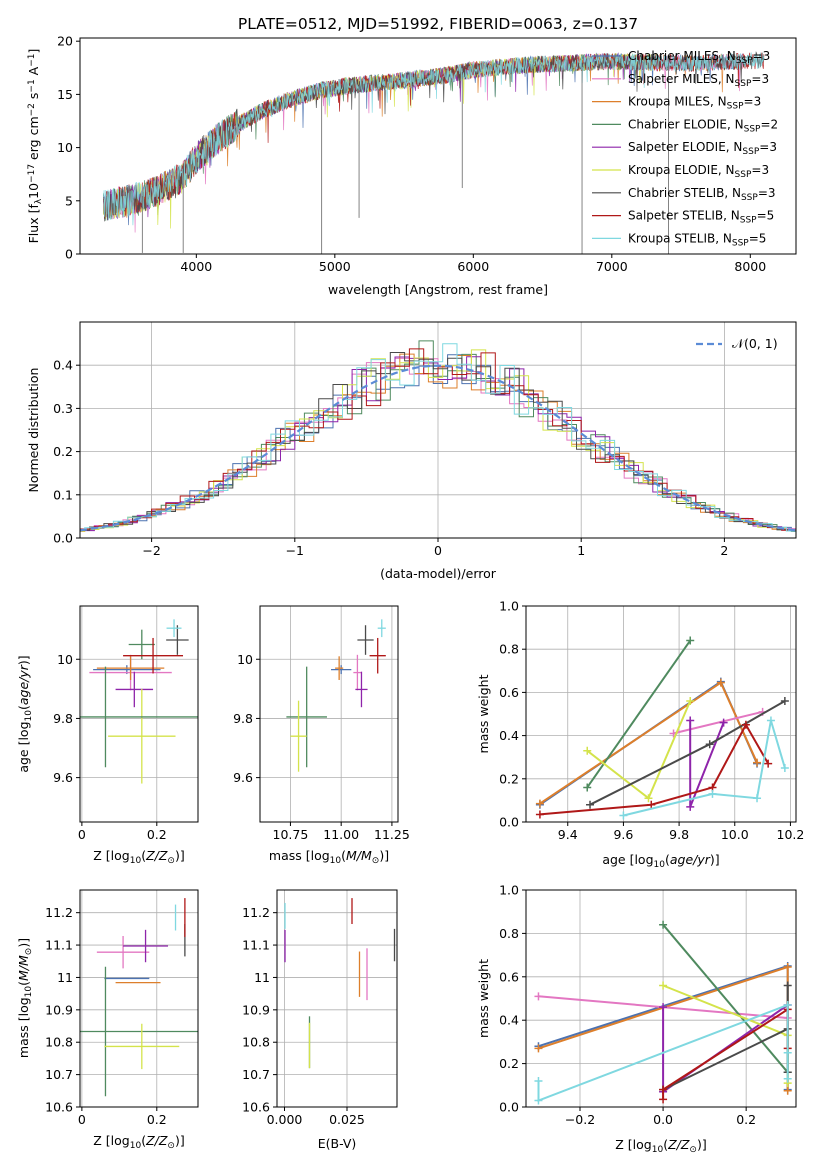 This screenshot has height=1170, width=819. What do you see at coordinates (509, 933) in the screenshot?
I see `weight-vs-z-ytick-label: 0.8` at bounding box center [509, 933].